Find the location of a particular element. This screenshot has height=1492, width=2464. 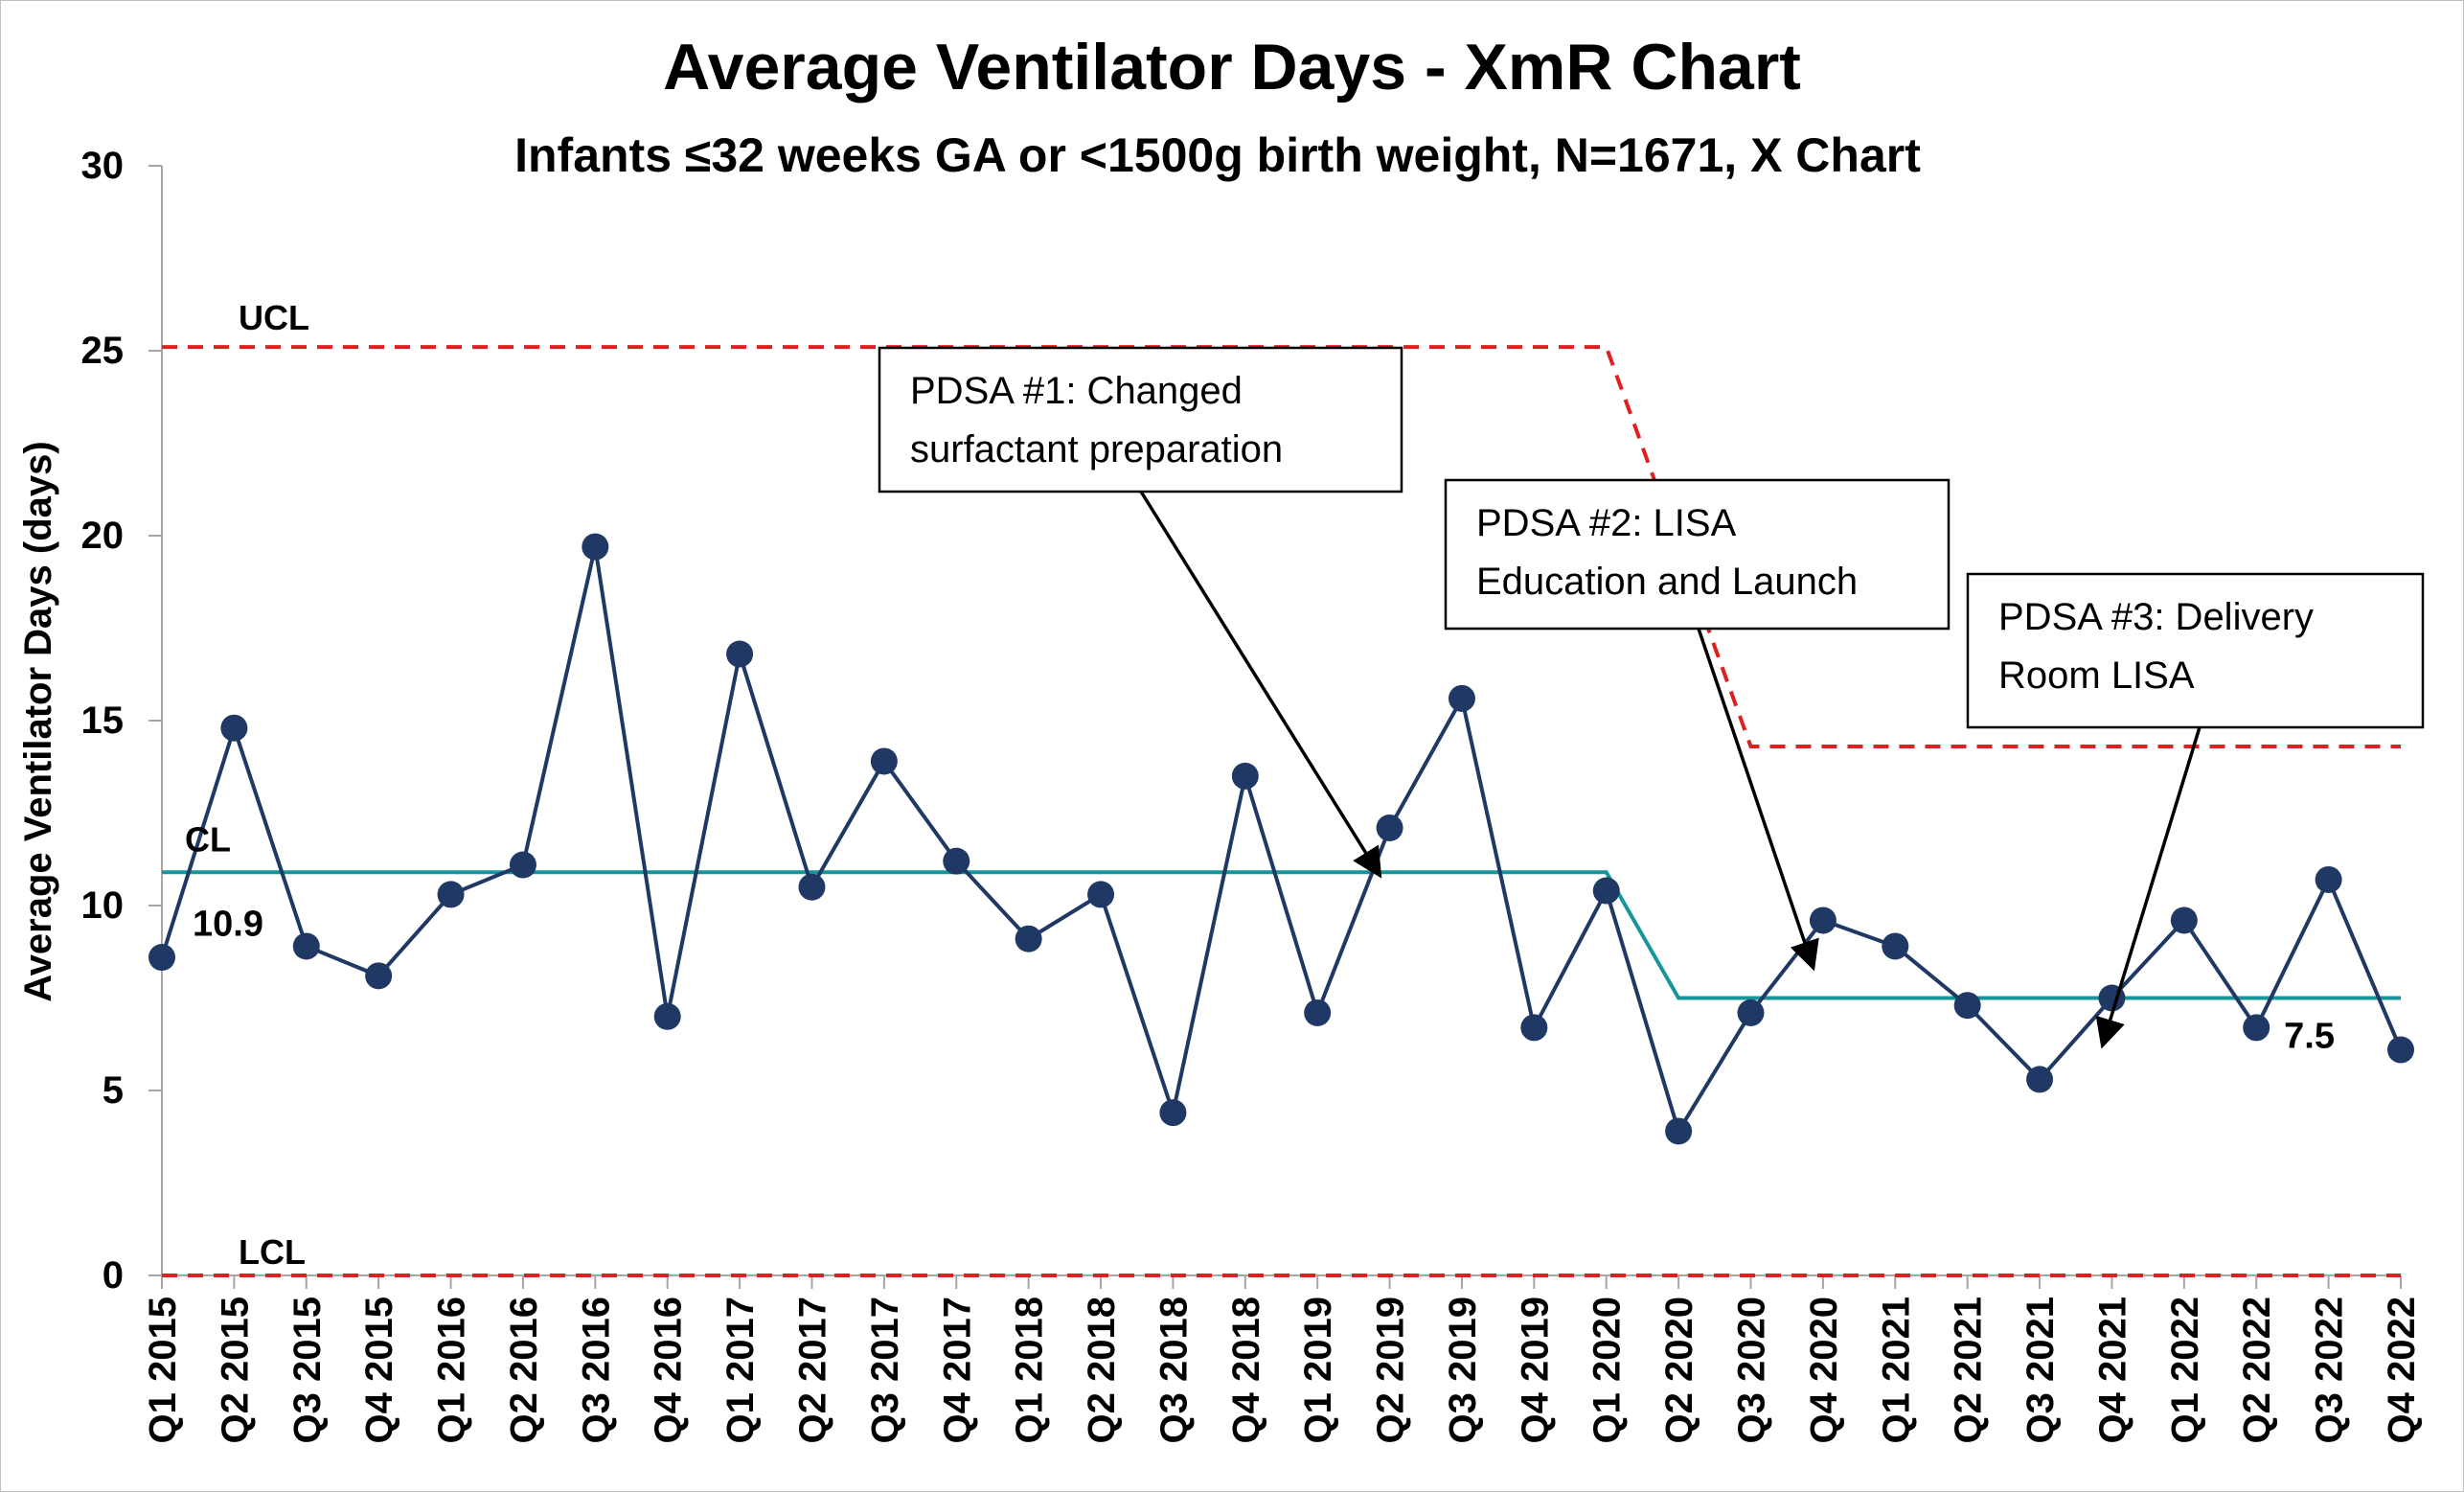

x-tick-label: Q1 2018 is located at coordinates (1030, 1370).